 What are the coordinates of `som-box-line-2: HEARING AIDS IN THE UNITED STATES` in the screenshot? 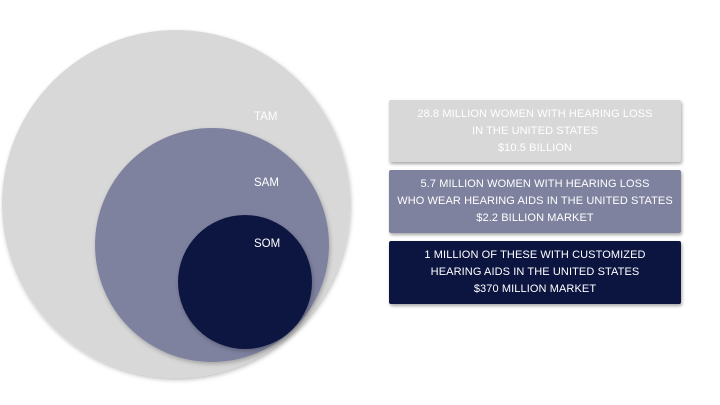 It's located at (535, 272).